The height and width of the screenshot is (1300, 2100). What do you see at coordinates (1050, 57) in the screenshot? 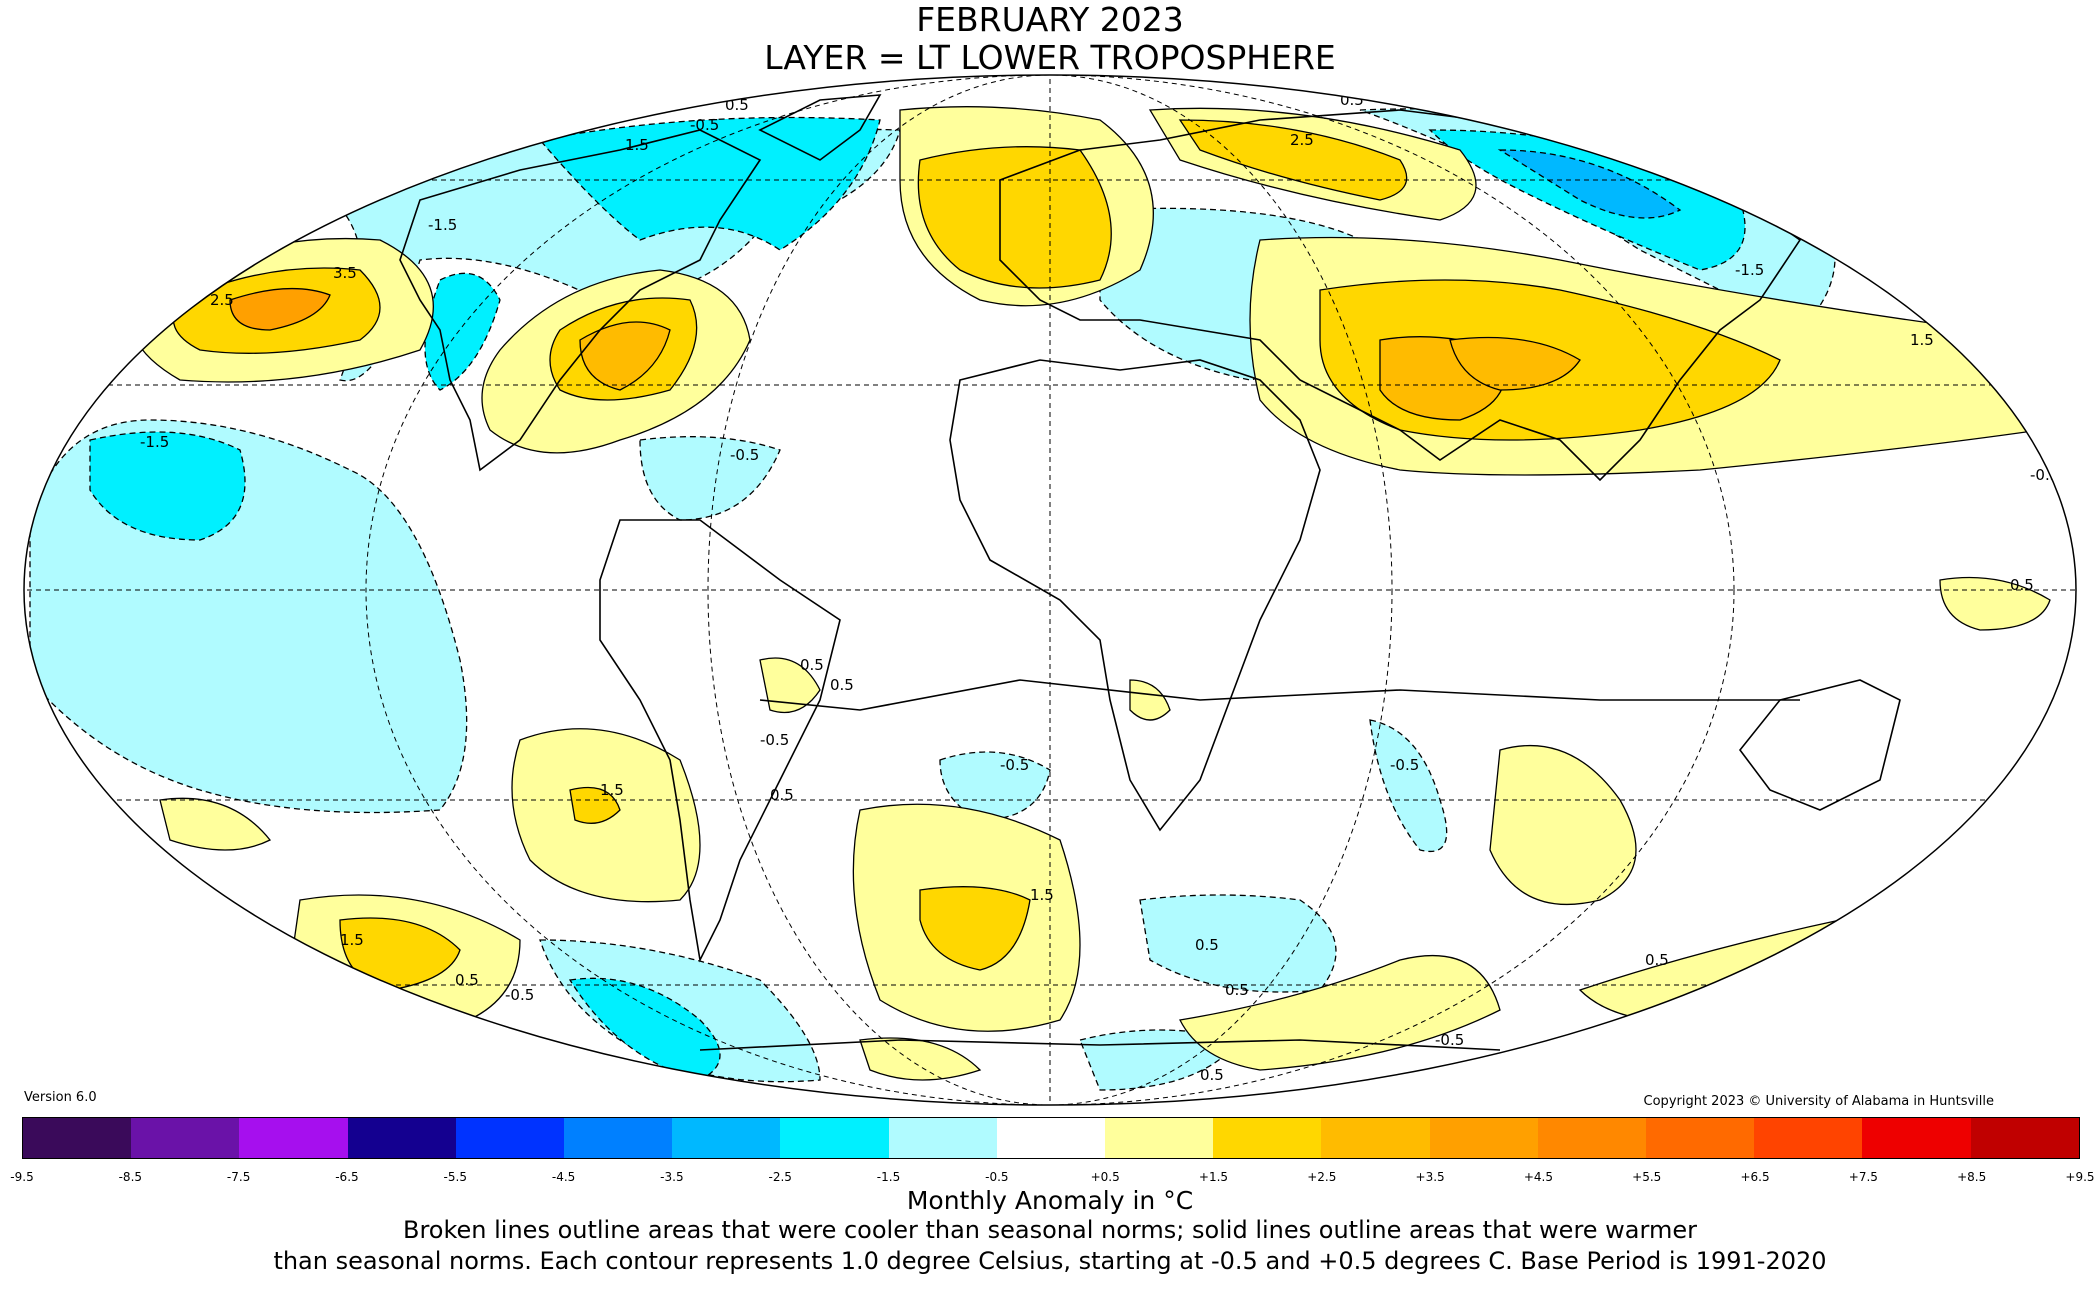
I see `map-subtitle: LAYER = LT LOWER TROPOSPHERE` at bounding box center [1050, 57].